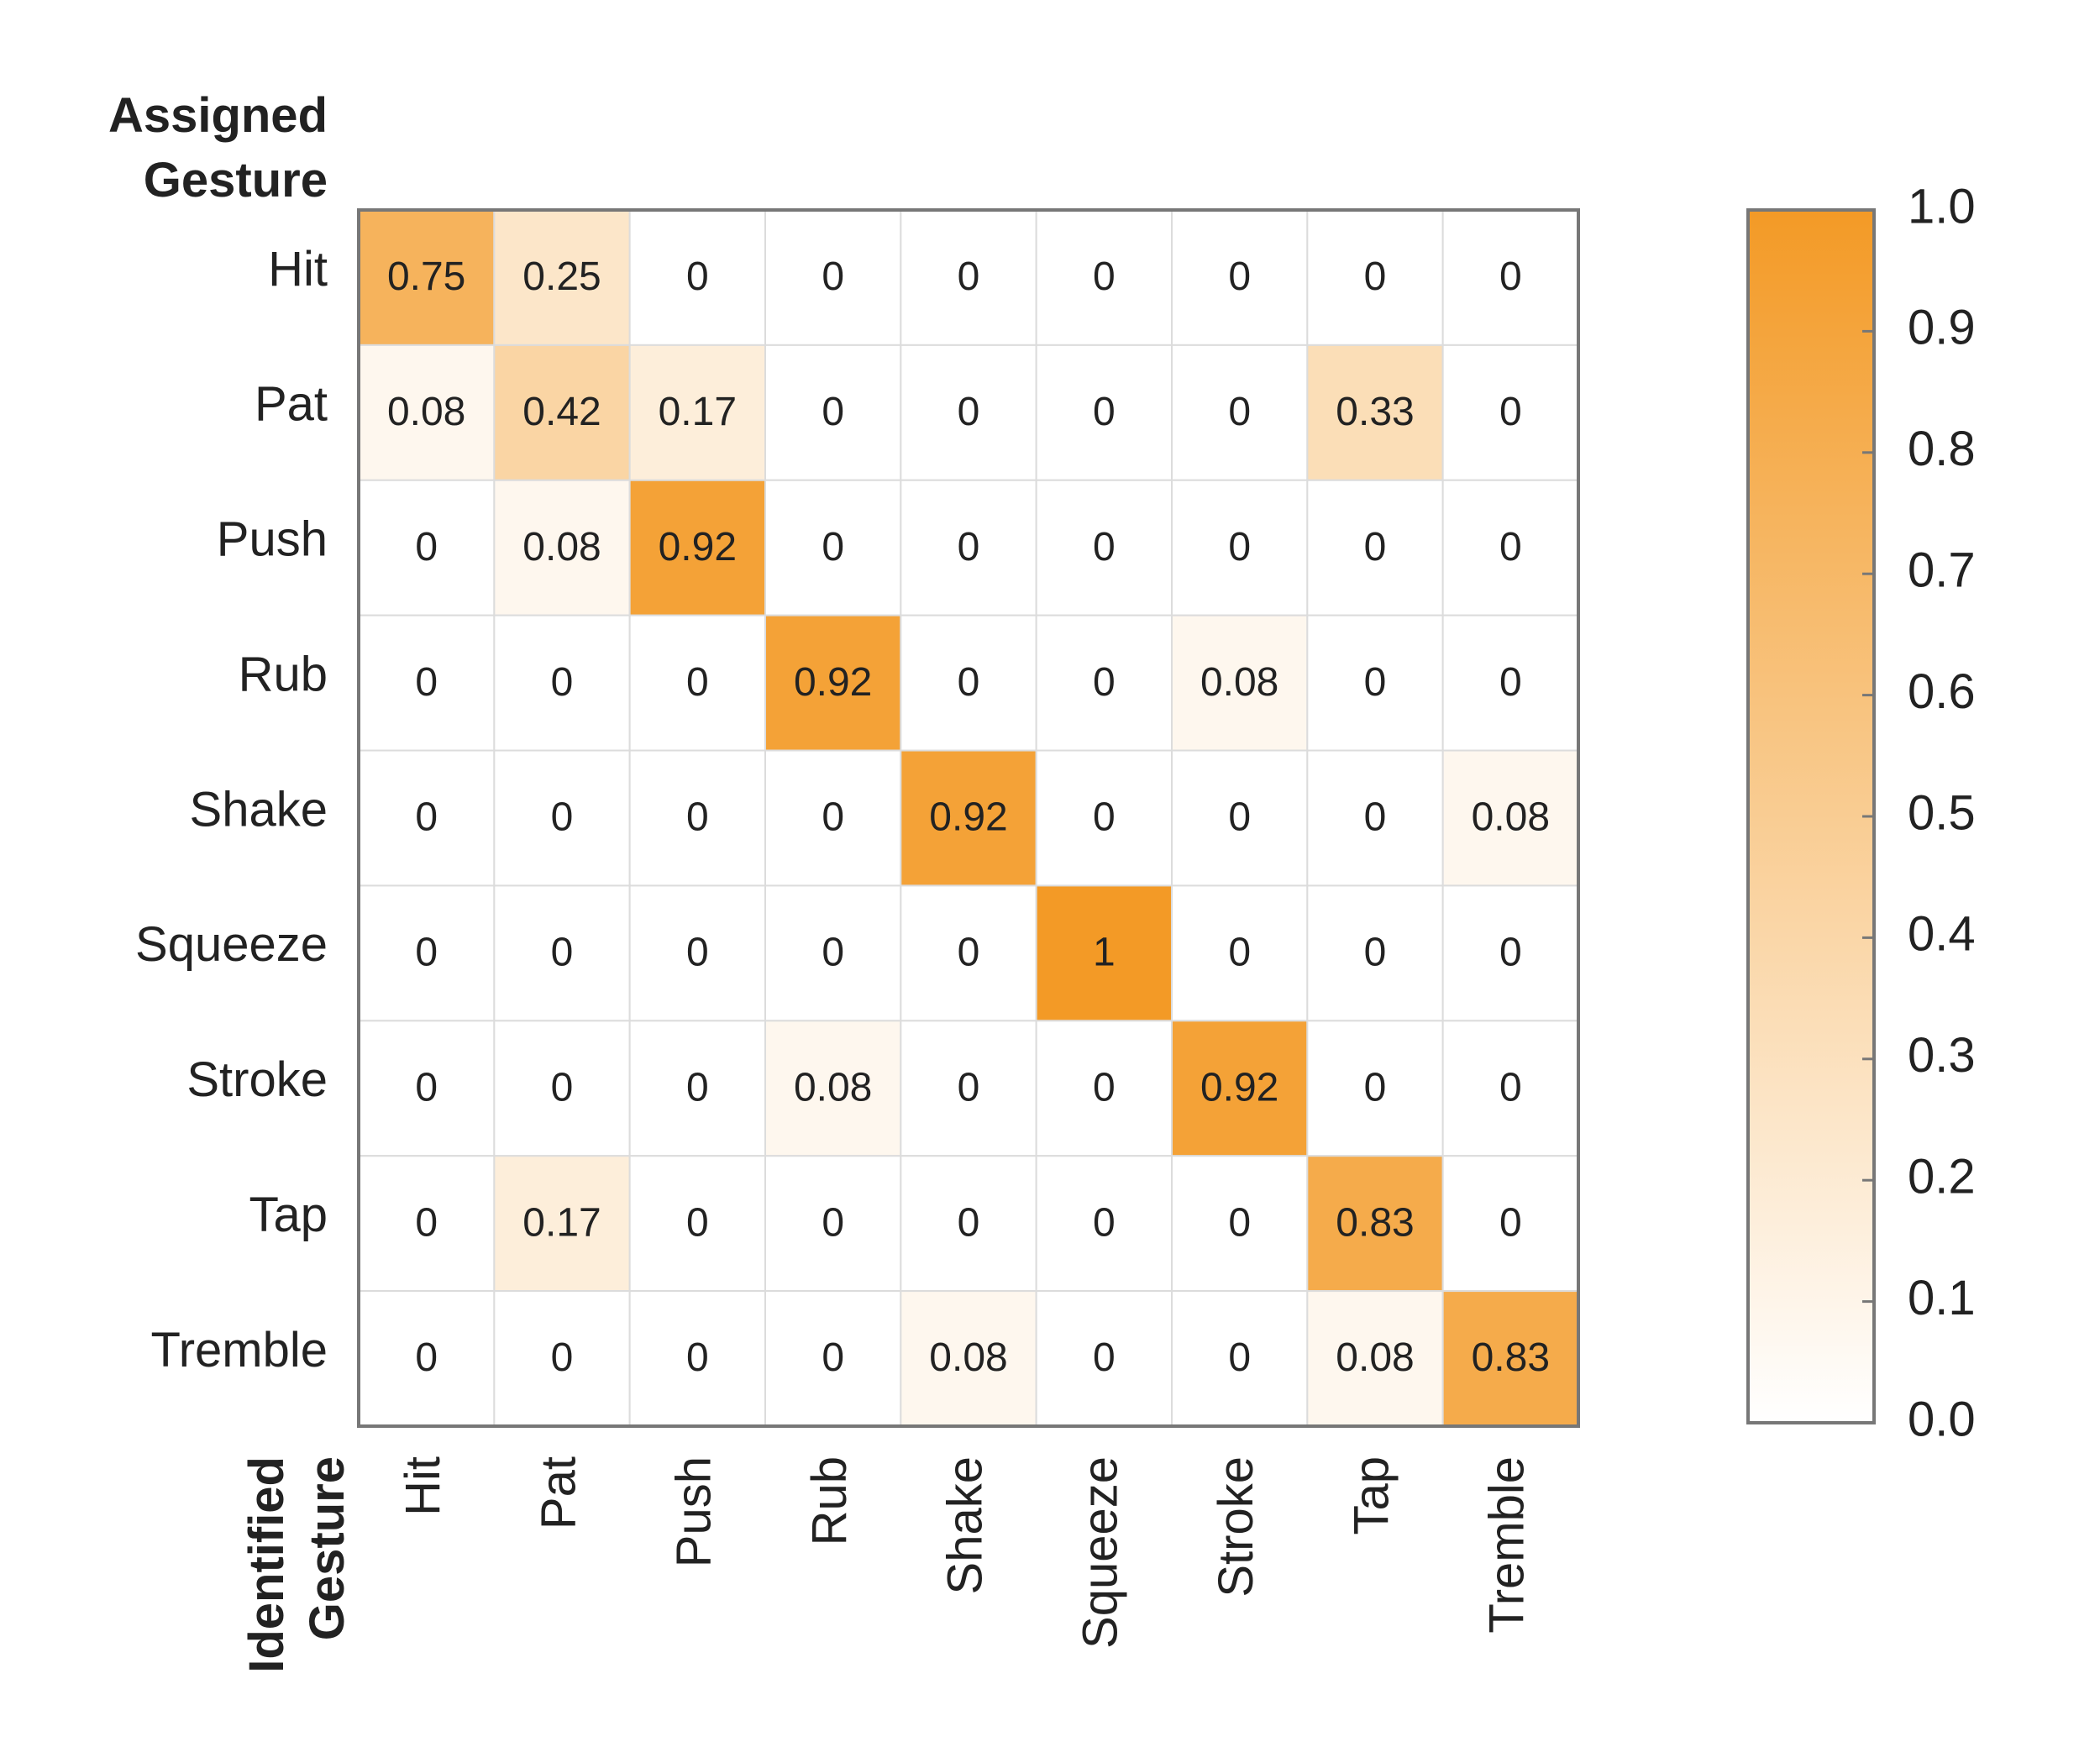 The width and height of the screenshot is (2100, 1747). What do you see at coordinates (694, 1511) in the screenshot?
I see `x-tick-label: Push` at bounding box center [694, 1511].